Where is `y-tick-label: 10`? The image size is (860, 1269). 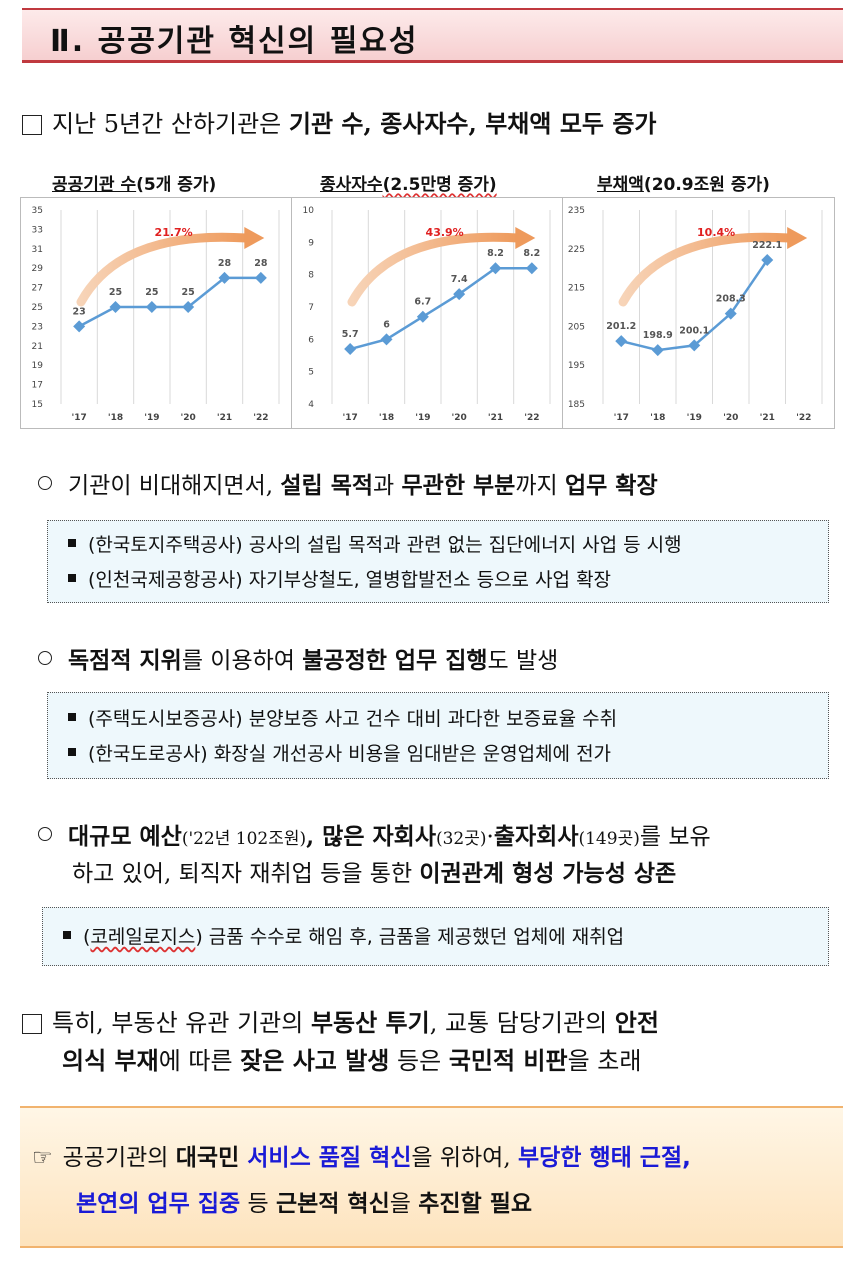
y-tick-label: 10 is located at coordinates (309, 211).